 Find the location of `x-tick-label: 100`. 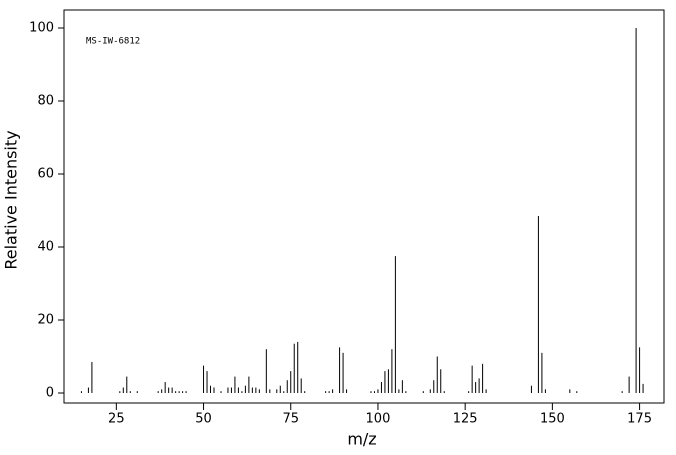

x-tick-label: 100 is located at coordinates (378, 419).